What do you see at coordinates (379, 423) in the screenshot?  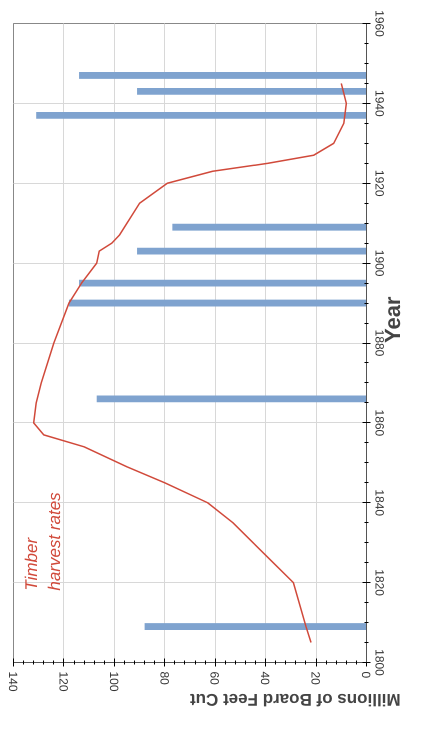 I see `y-tick-label: 1860` at bounding box center [379, 423].